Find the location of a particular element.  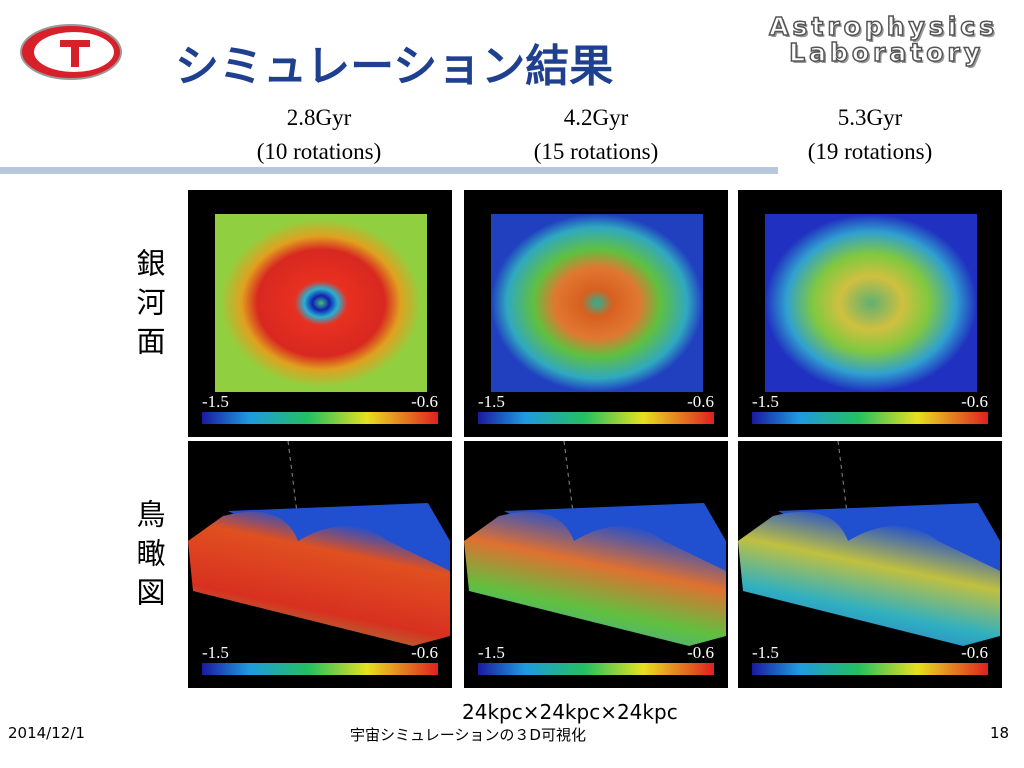

header-rule is located at coordinates (389, 170).